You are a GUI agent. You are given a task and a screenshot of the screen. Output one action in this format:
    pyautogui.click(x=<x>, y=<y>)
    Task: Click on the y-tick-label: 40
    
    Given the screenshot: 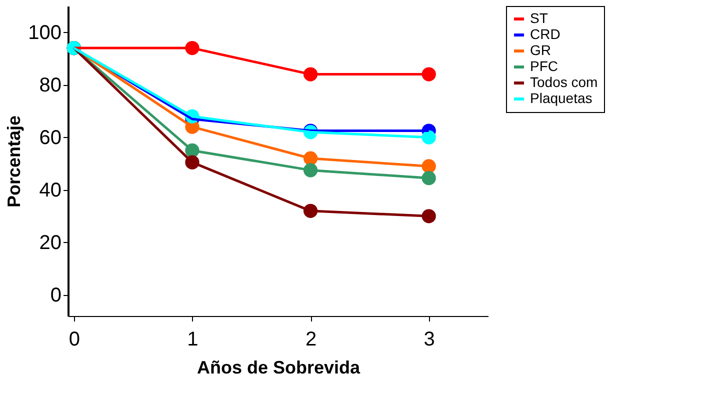 What is the action you would take?
    pyautogui.click(x=50, y=190)
    